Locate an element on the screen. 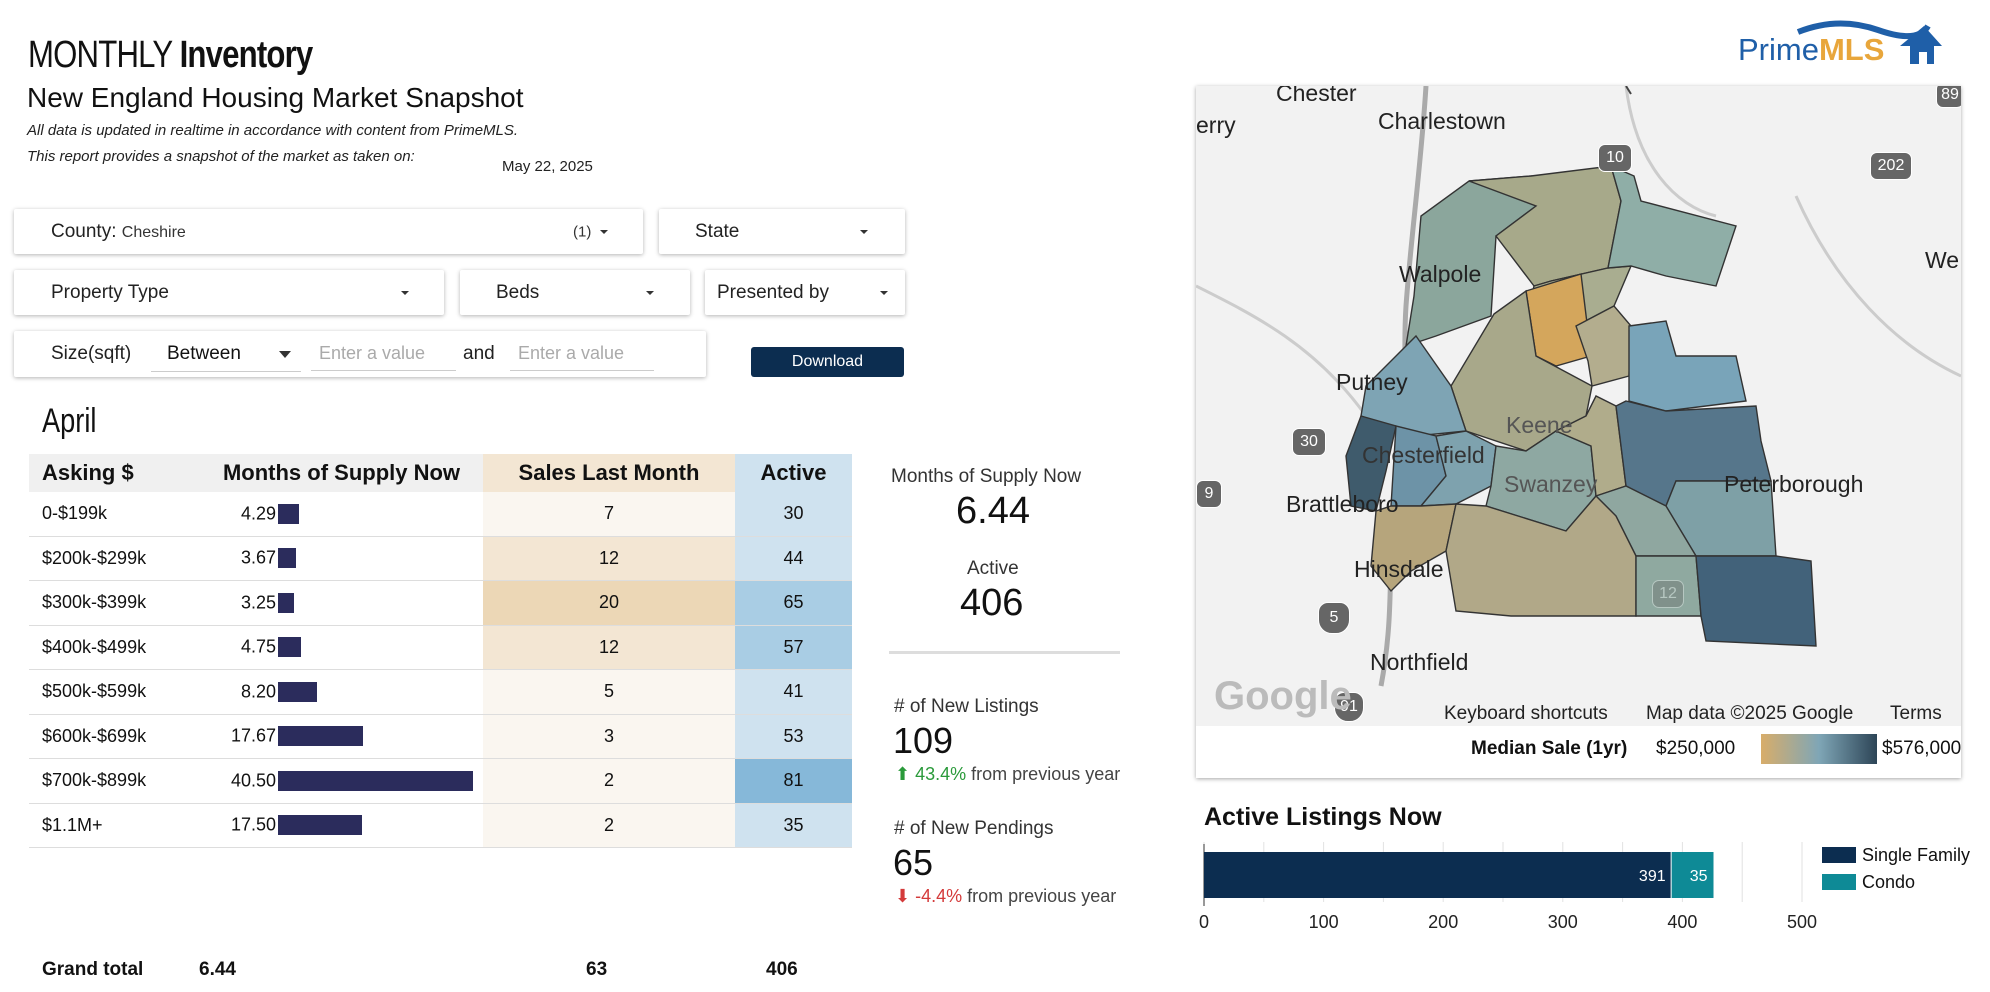  table-row: $200k-$299k 3.67 12 44 is located at coordinates (440, 558).